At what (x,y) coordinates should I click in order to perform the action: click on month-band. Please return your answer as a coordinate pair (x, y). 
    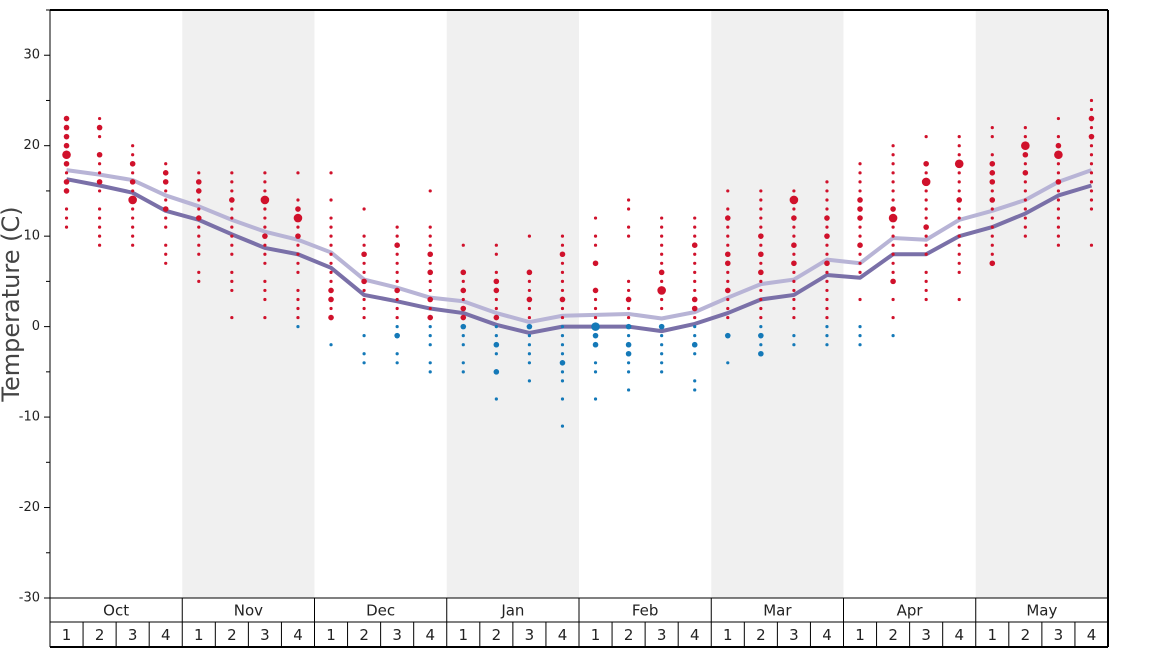
    Looking at the image, I should click on (1041, 304).